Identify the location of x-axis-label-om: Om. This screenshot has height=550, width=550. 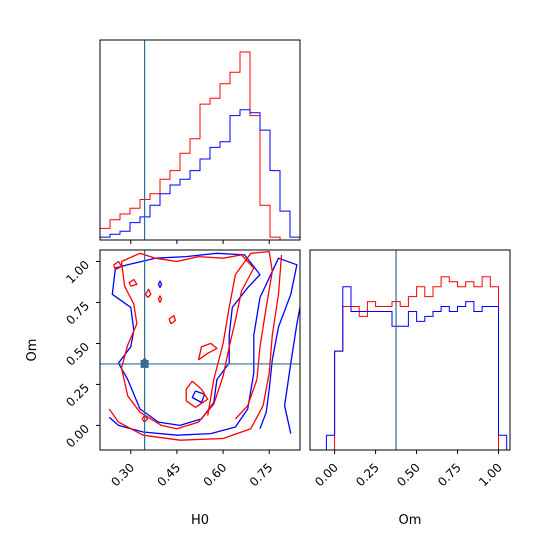
(410, 520).